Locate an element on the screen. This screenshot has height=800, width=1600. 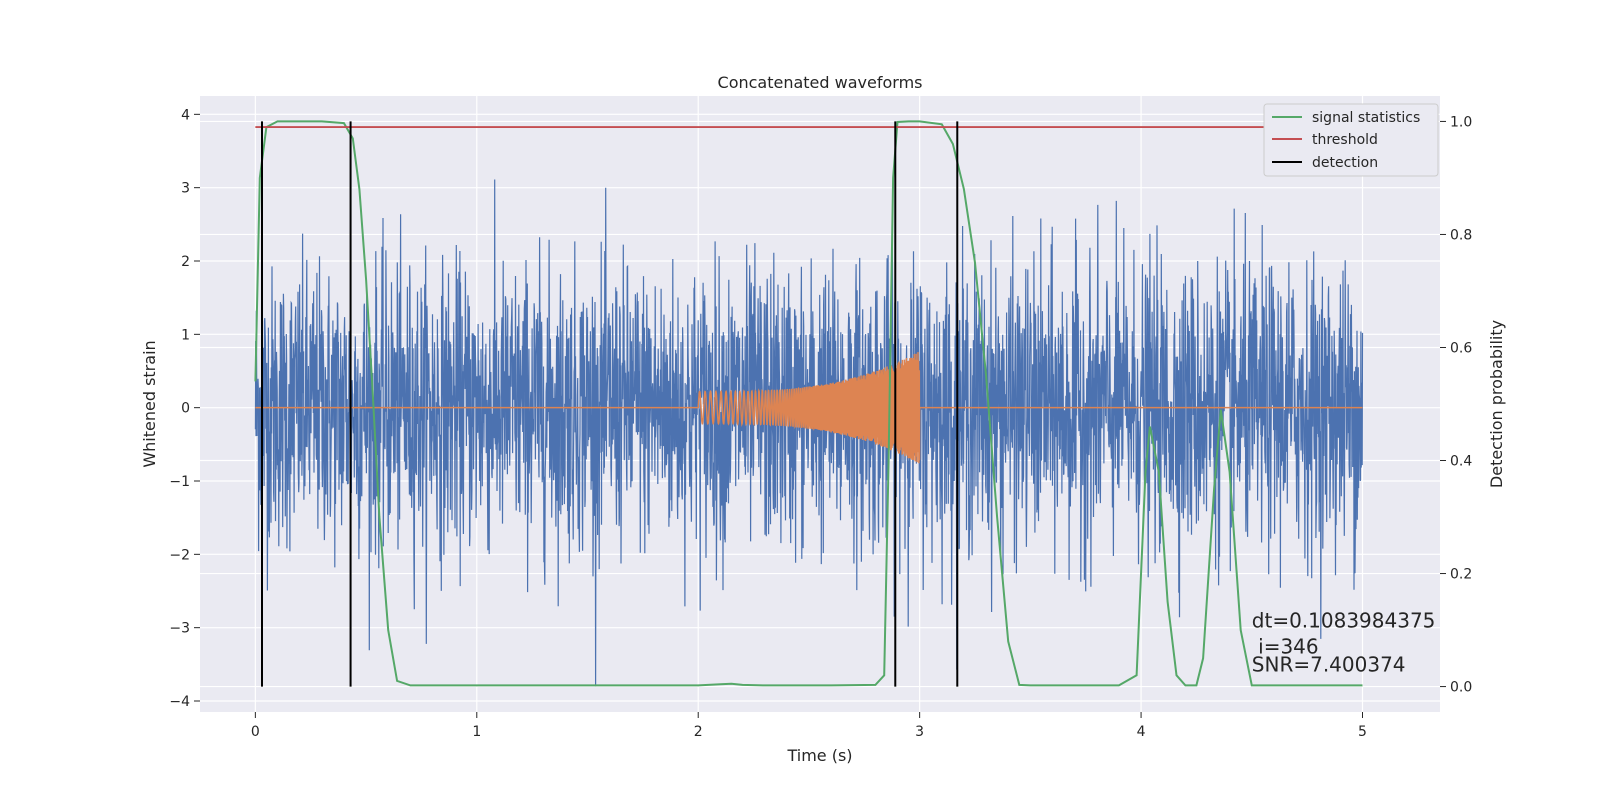
y-tick-label: 2 is located at coordinates (185, 262).